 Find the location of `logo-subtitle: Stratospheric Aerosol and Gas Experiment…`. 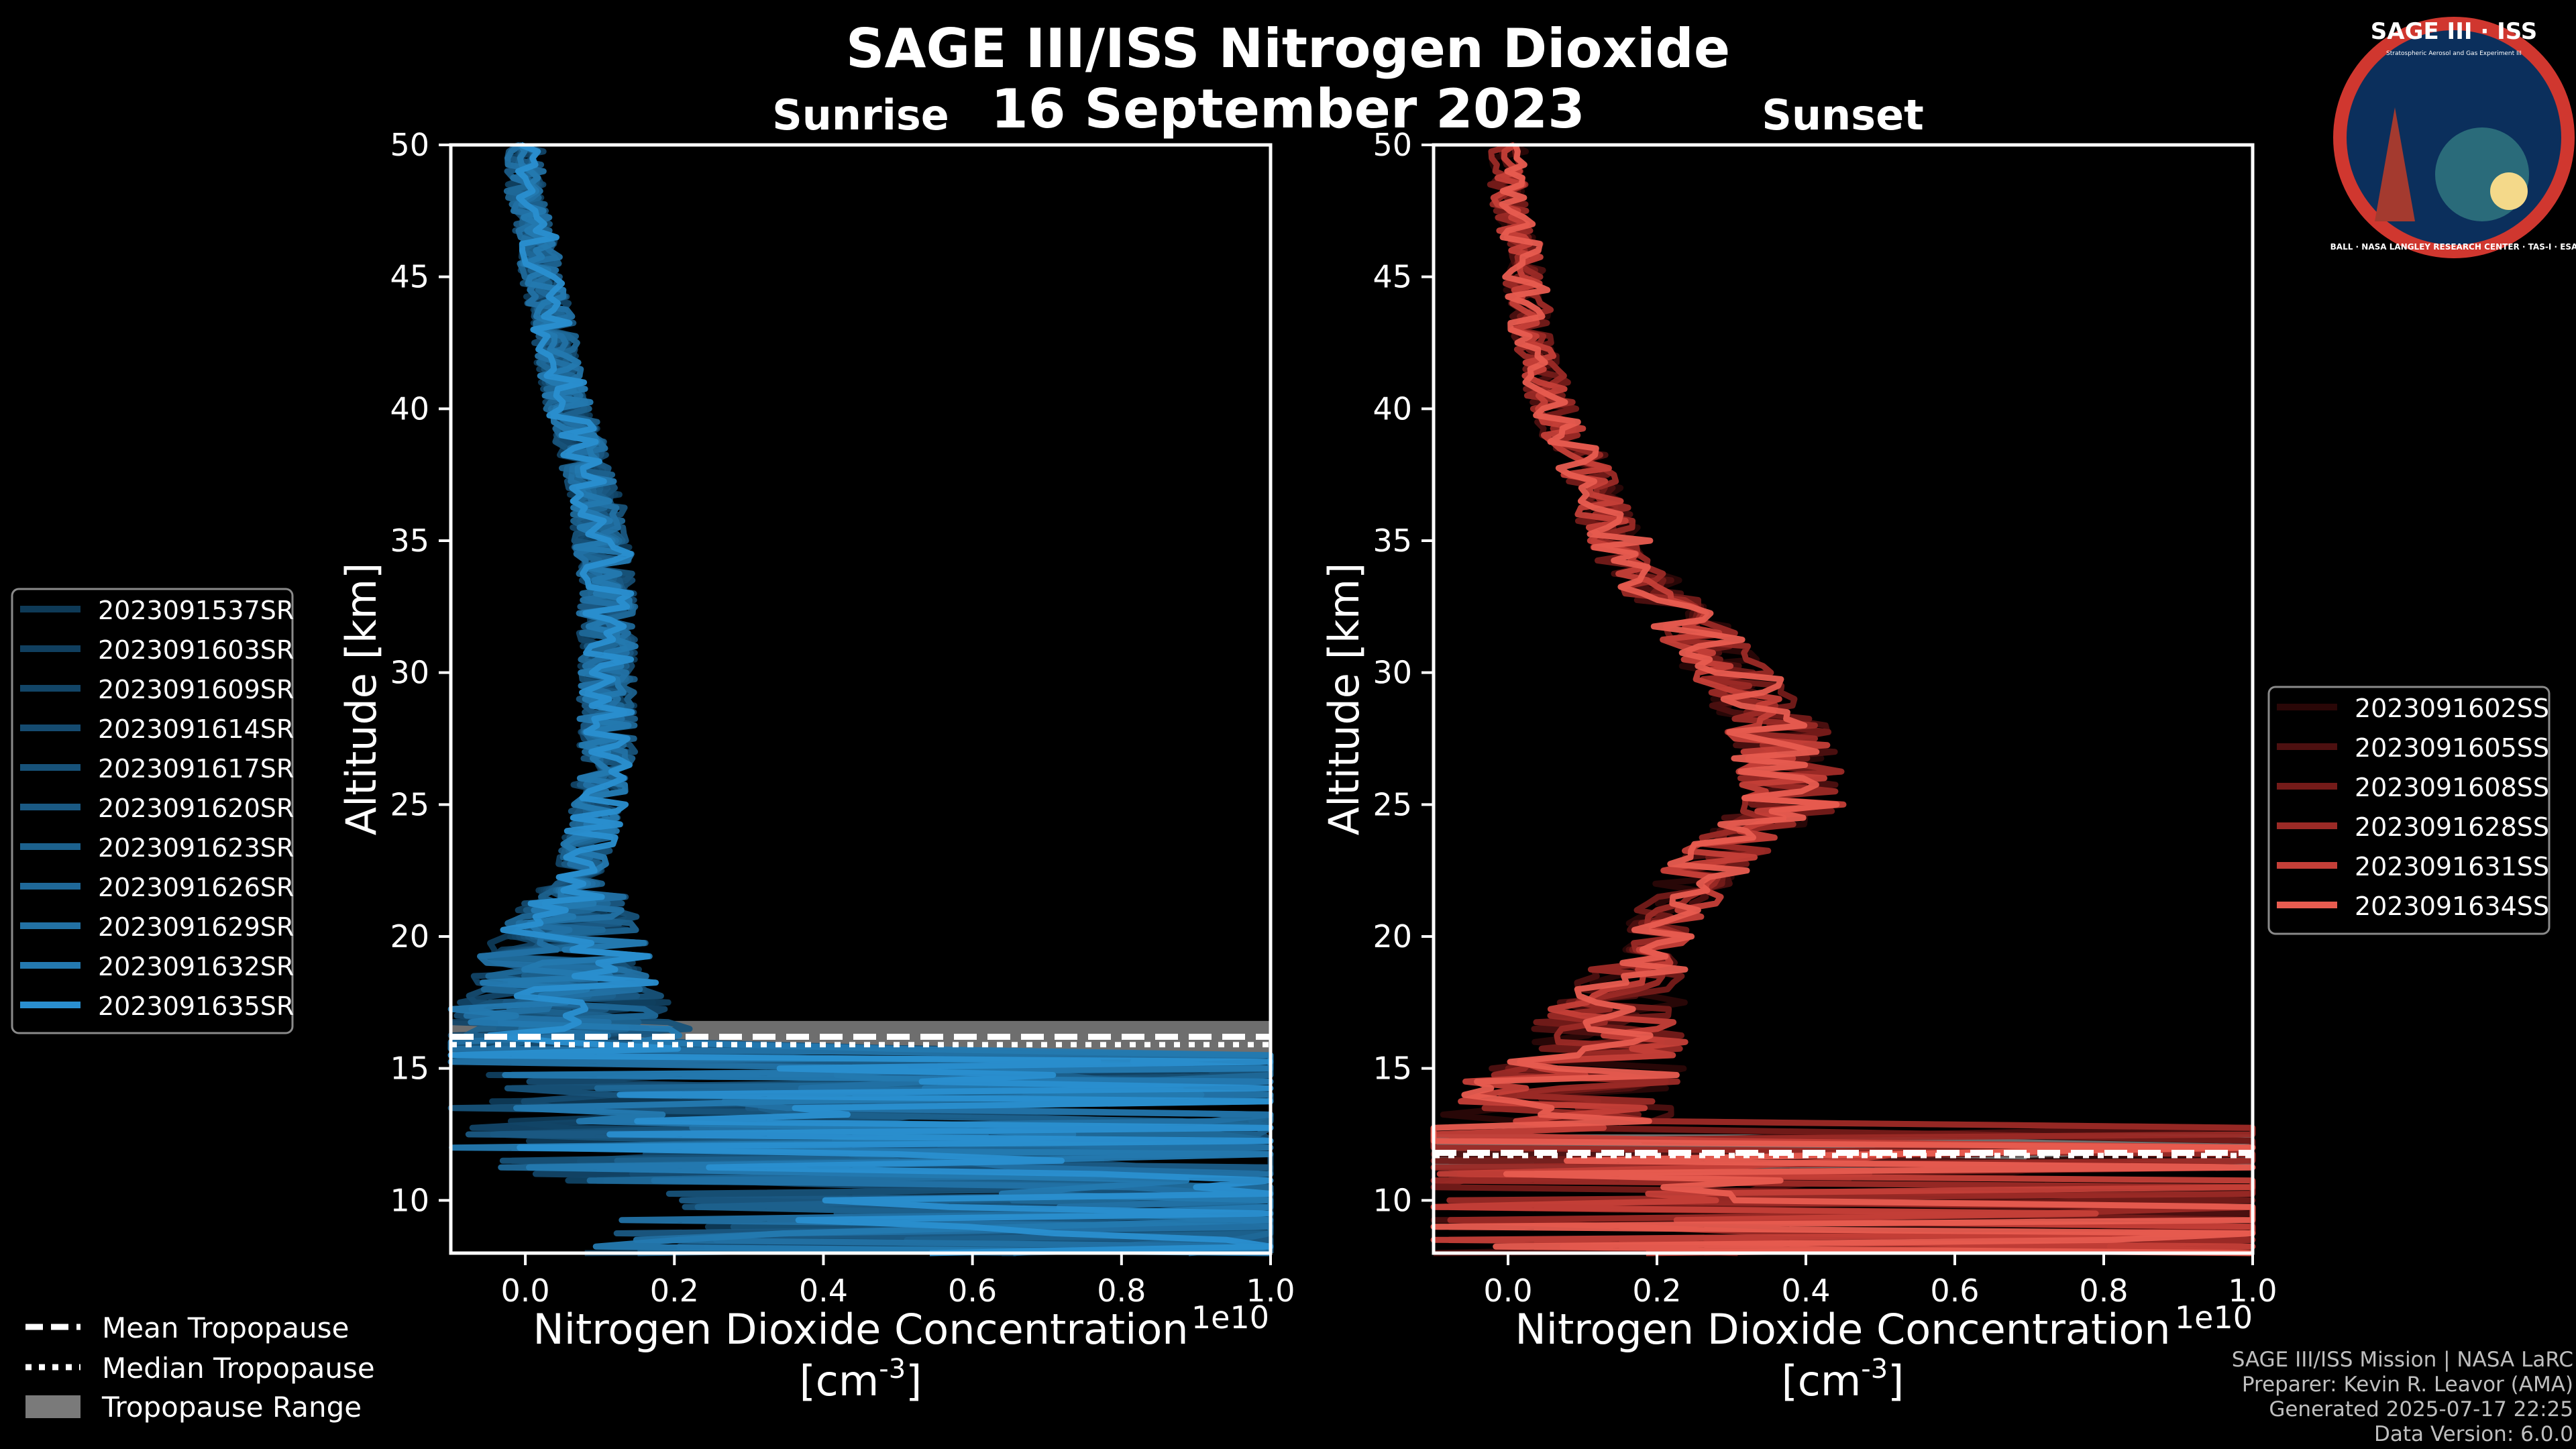

logo-subtitle: Stratospheric Aerosol and Gas Experiment… is located at coordinates (2454, 53).